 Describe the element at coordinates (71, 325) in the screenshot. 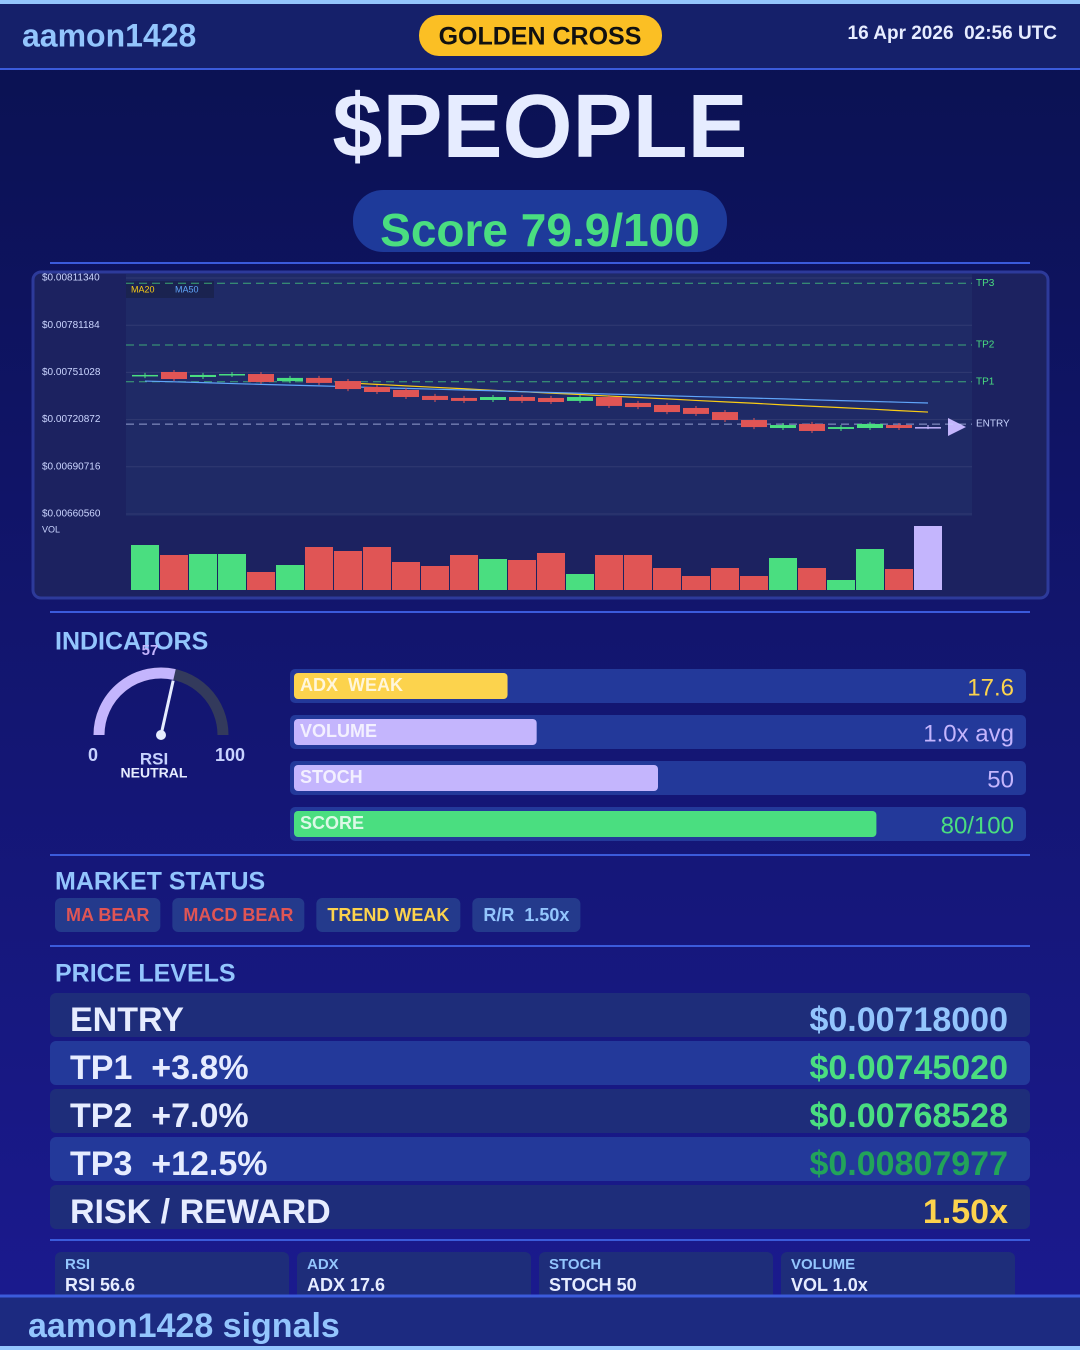

I see `y-tick-label: $0.00781184` at that location.